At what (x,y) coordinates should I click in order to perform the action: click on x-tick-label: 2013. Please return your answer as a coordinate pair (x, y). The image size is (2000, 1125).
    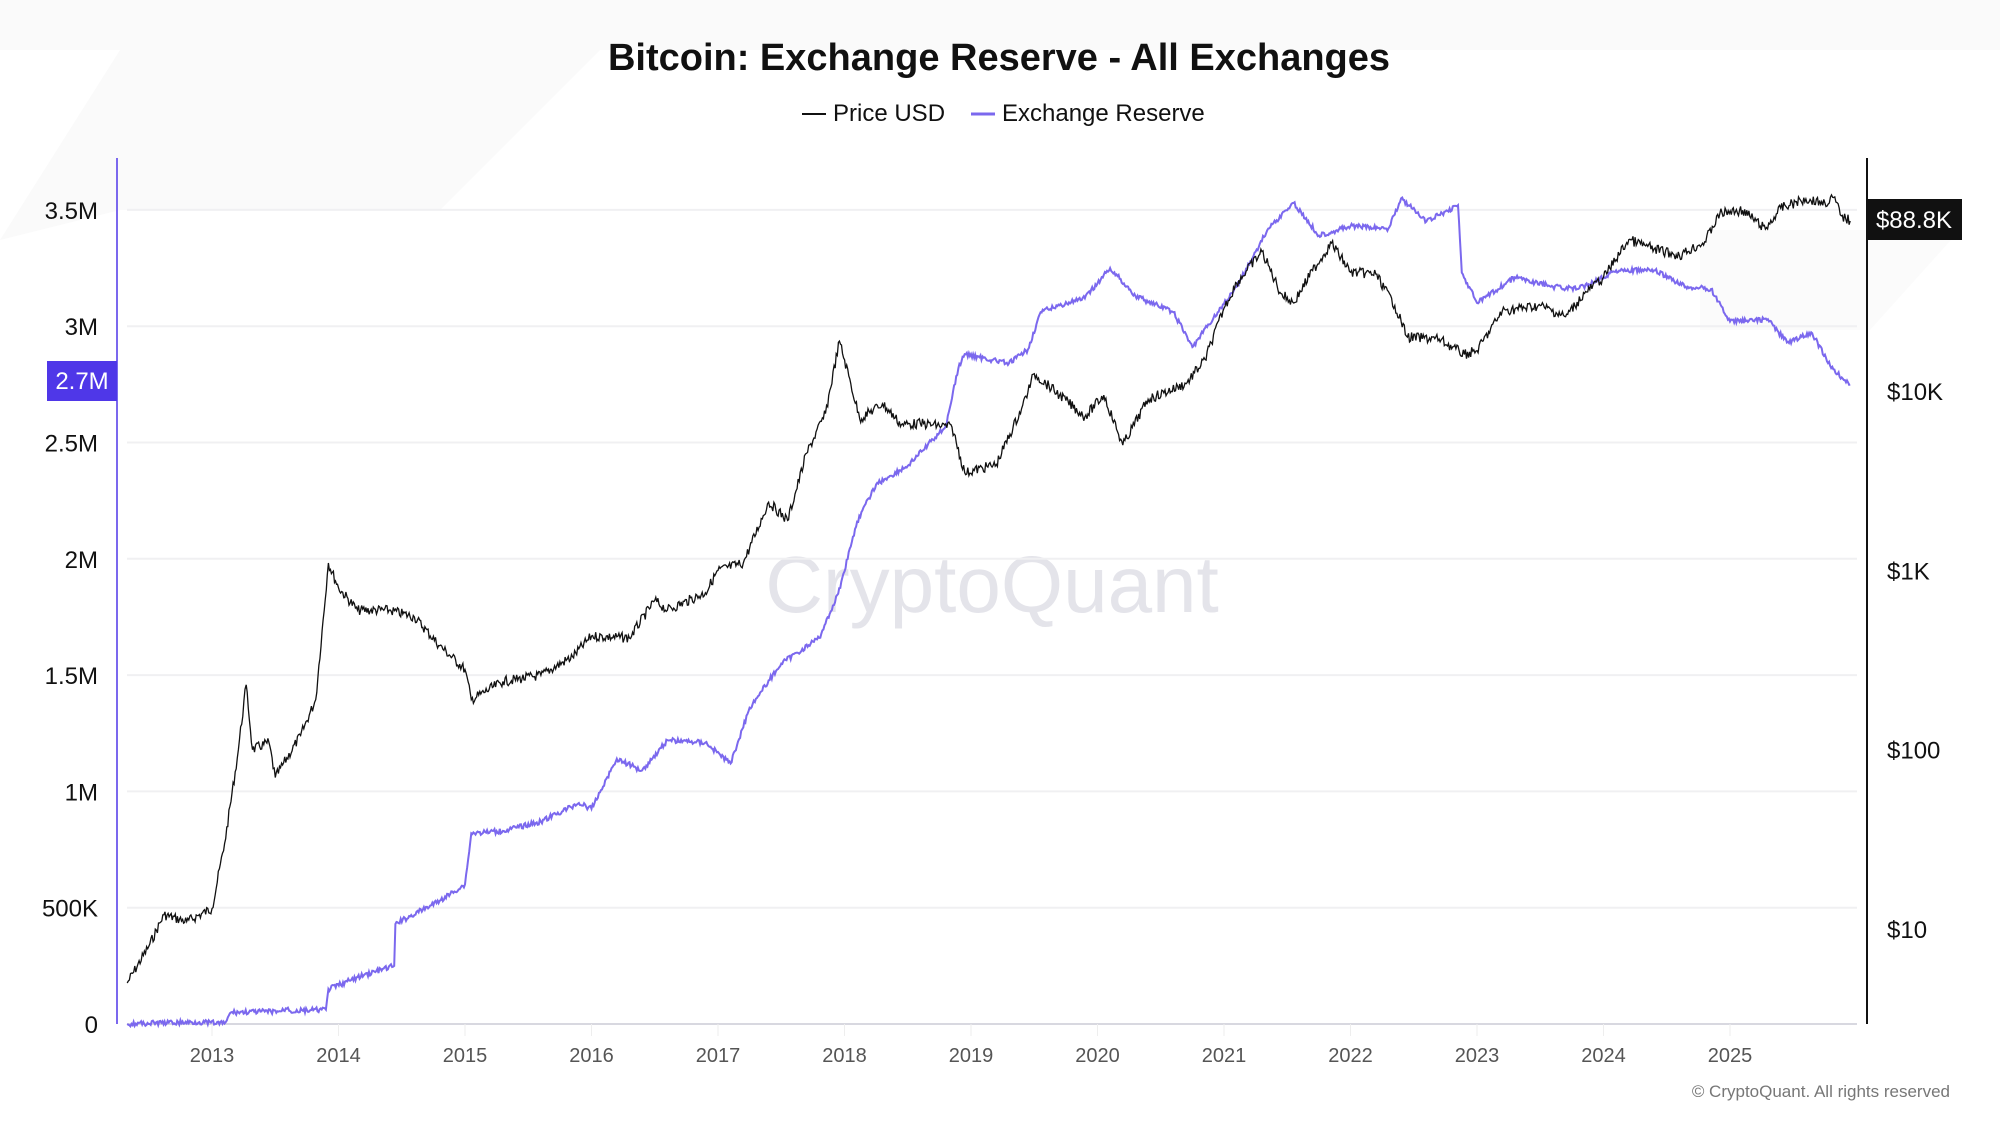
    Looking at the image, I should click on (212, 1056).